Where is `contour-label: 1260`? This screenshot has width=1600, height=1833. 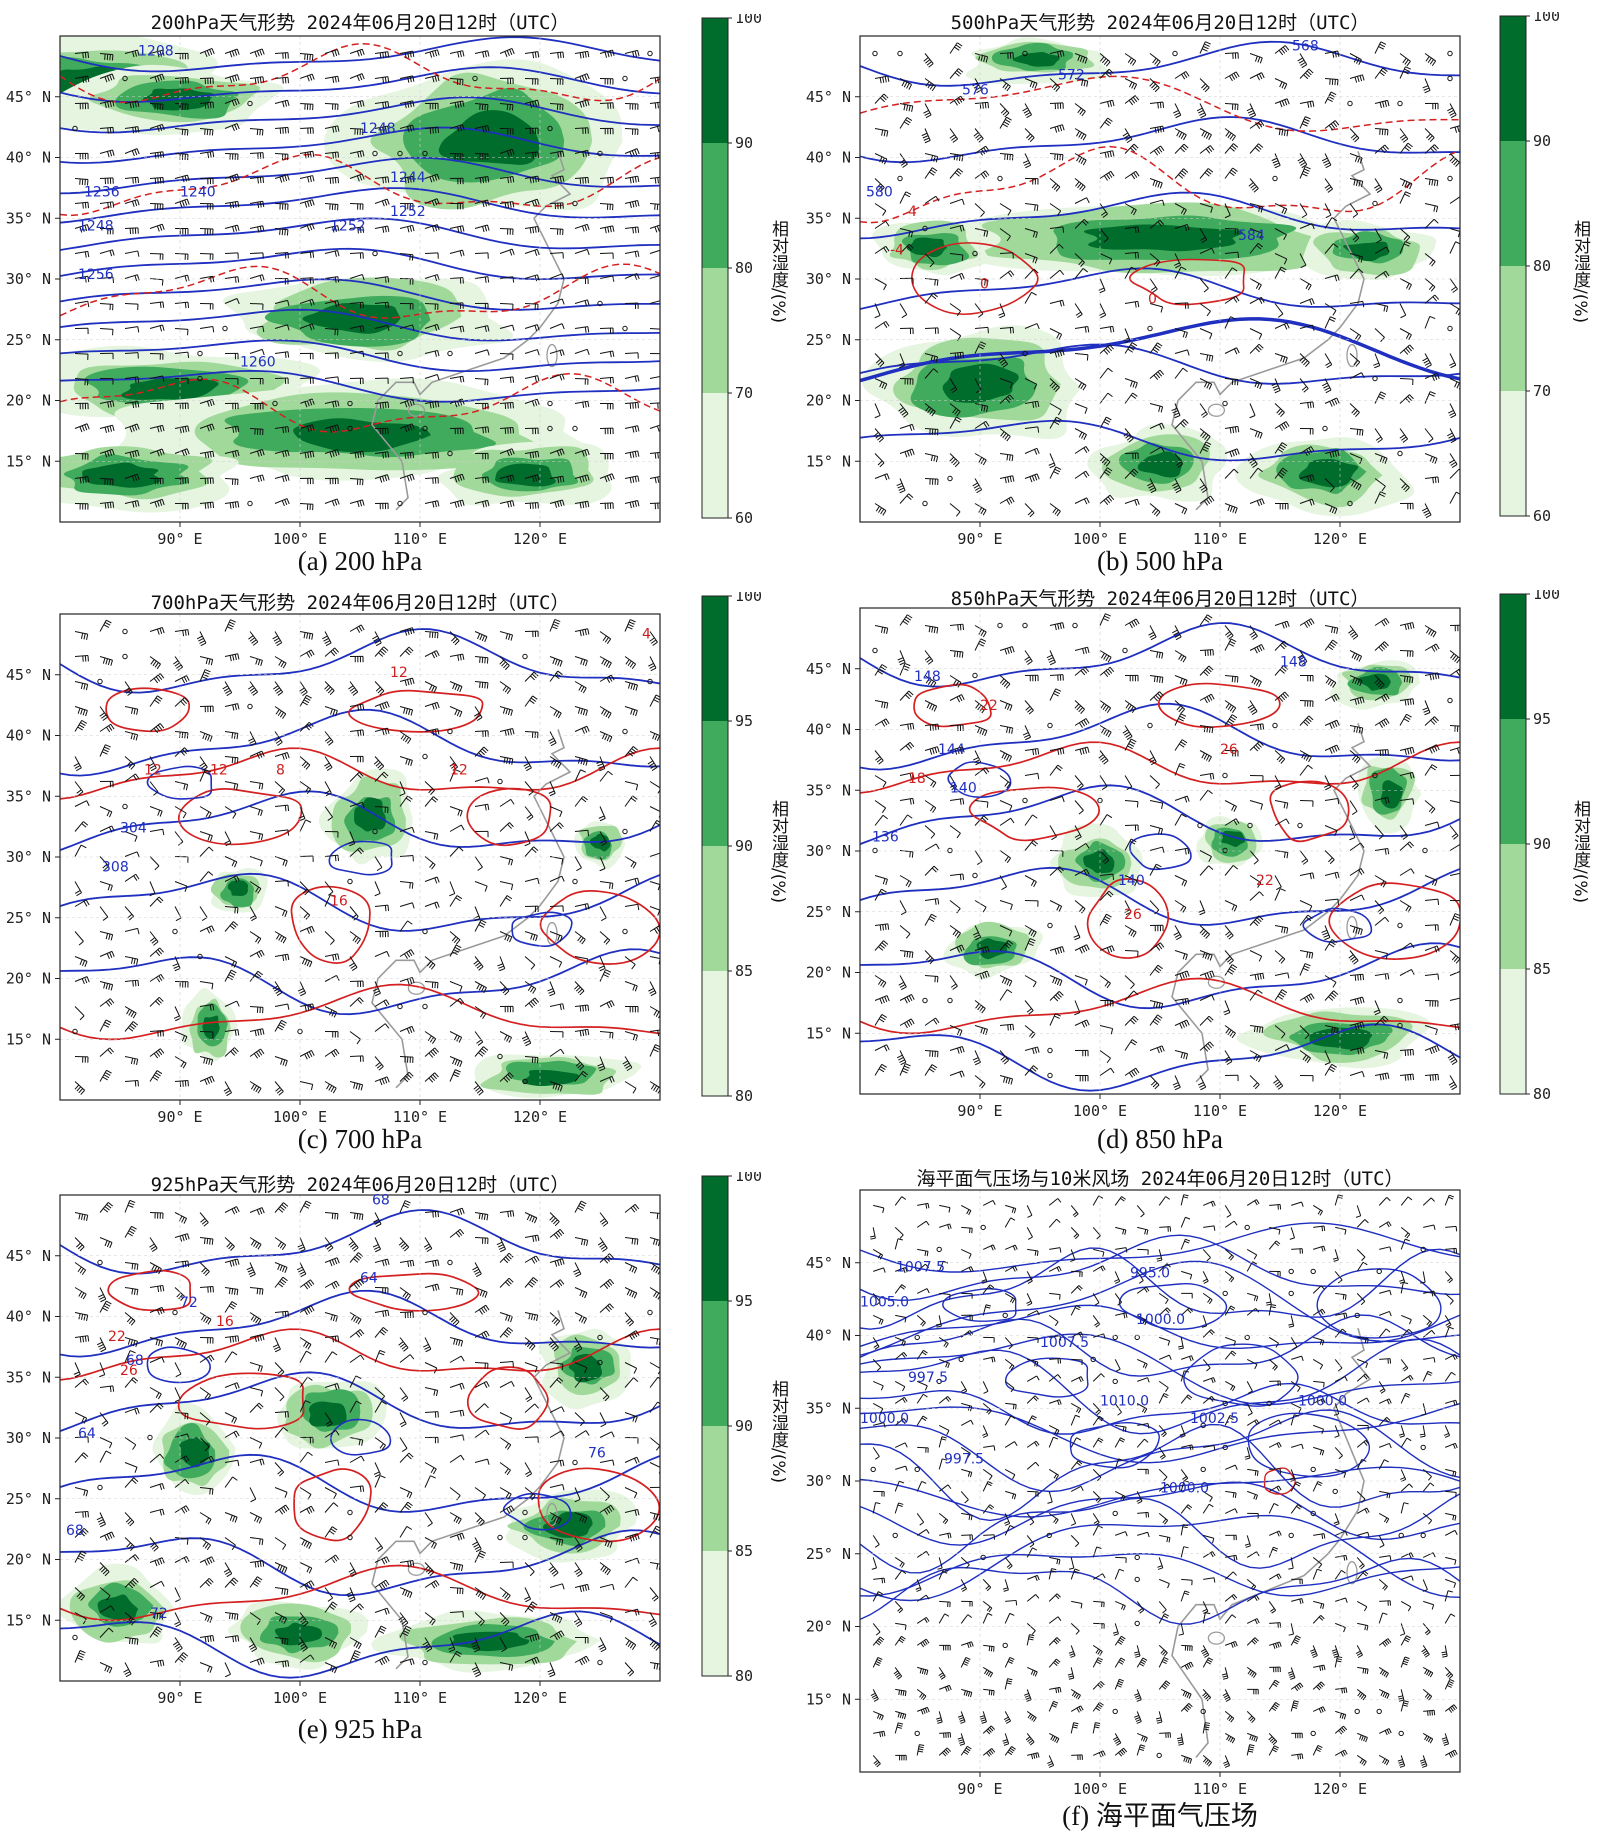 contour-label: 1260 is located at coordinates (258, 362).